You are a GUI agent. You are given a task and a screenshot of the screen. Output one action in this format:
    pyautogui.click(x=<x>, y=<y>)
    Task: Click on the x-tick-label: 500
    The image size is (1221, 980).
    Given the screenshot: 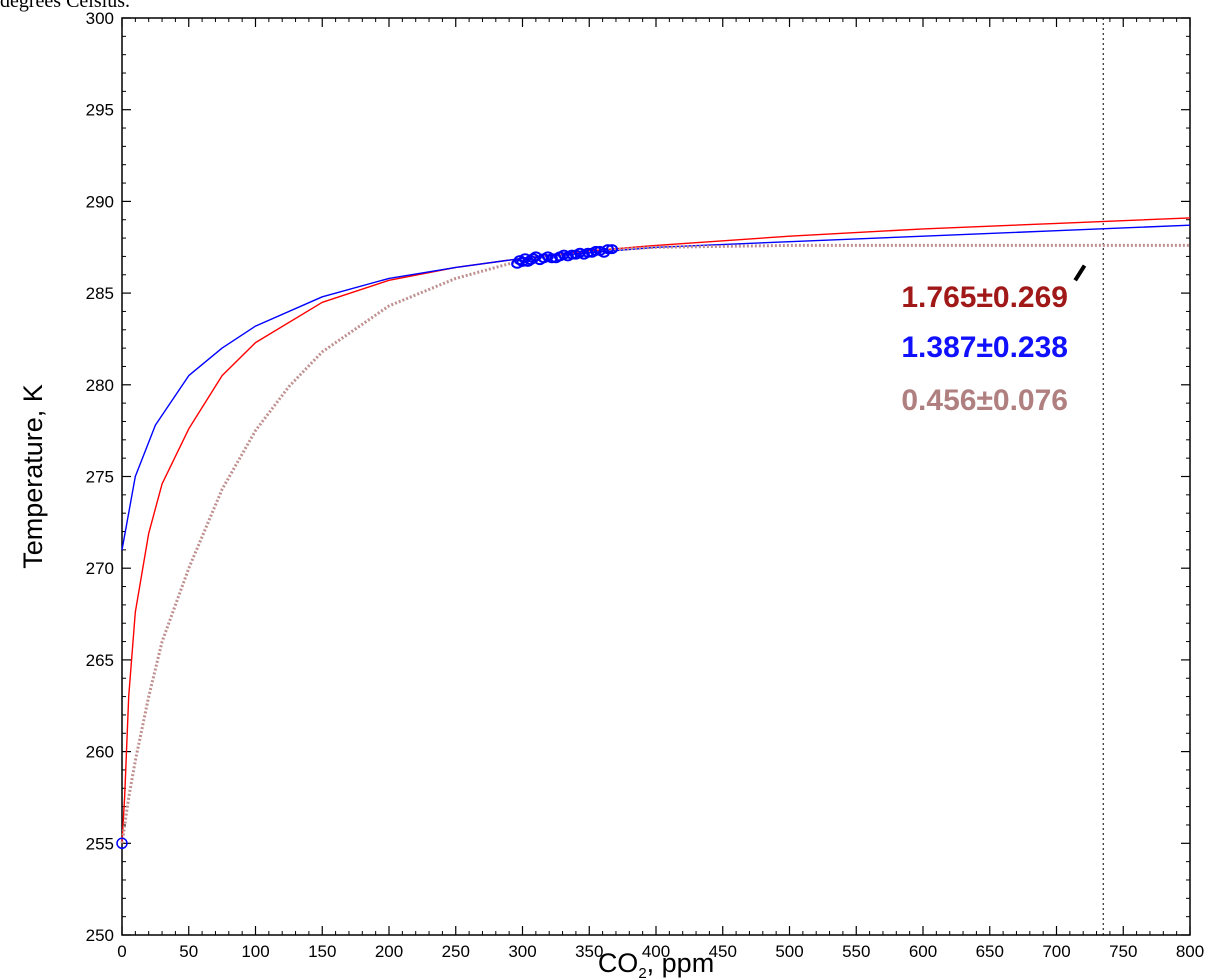 What is the action you would take?
    pyautogui.click(x=789, y=951)
    